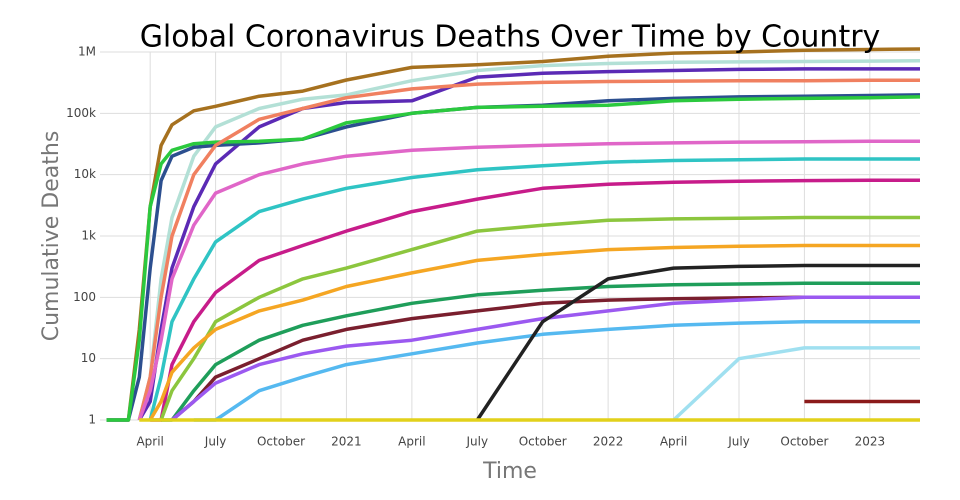 This screenshot has height=500, width=960. What do you see at coordinates (509, 471) in the screenshot?
I see `x-axis-title: Time` at bounding box center [509, 471].